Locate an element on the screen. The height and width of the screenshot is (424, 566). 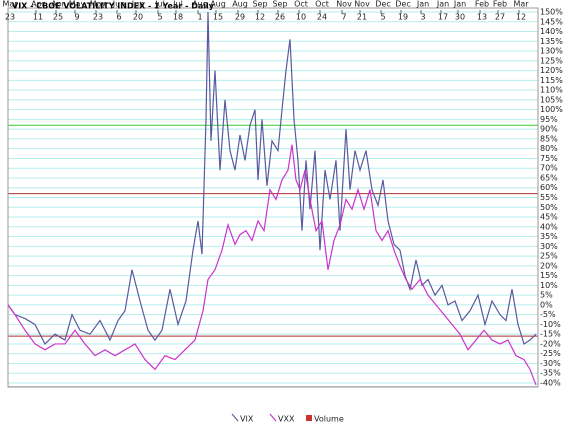
y-tick-label: -25% is located at coordinates (550, 353).